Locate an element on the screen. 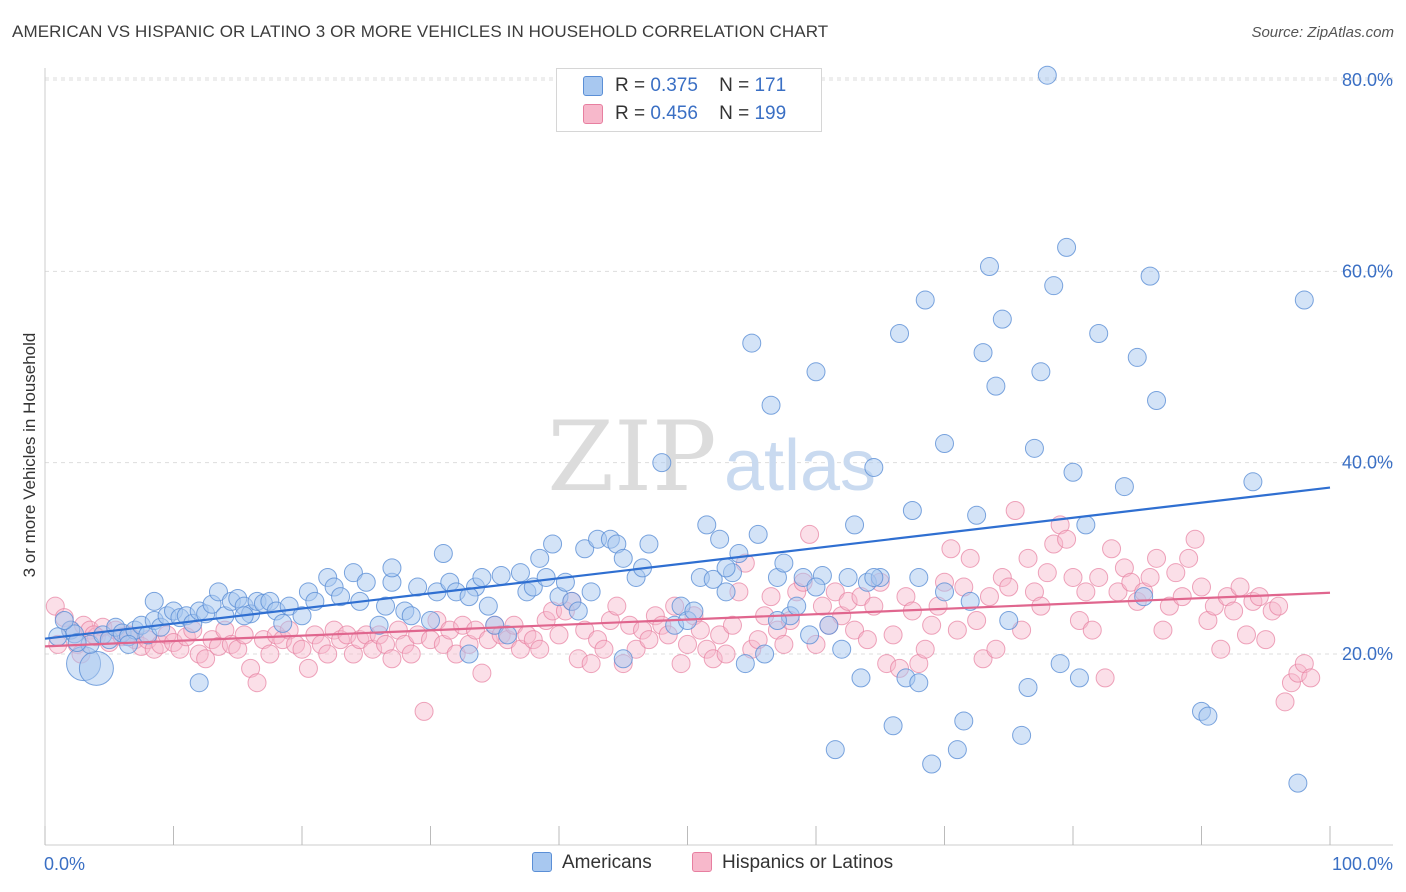 This screenshot has width=1406, height=892. hispanics-legend-swatch is located at coordinates (702, 862).